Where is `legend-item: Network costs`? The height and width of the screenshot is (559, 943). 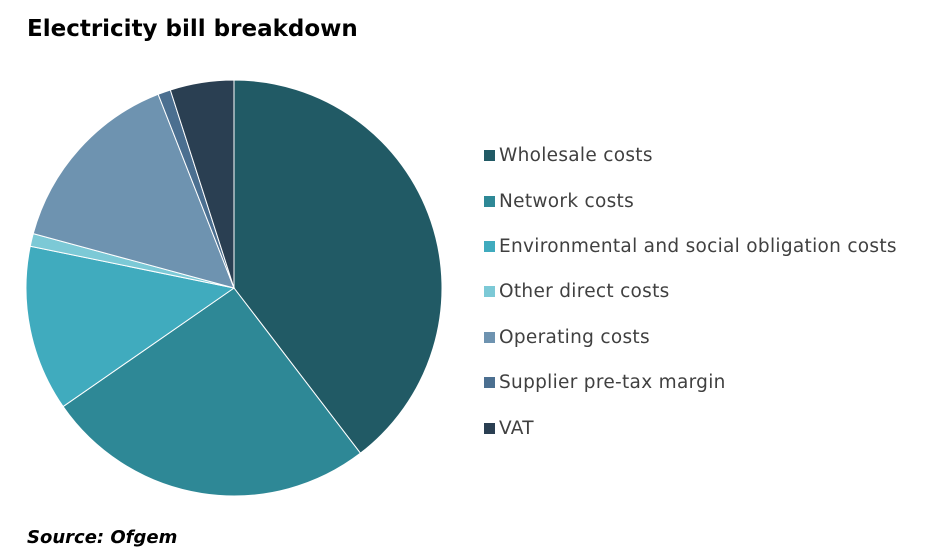
legend-item: Network costs is located at coordinates (709, 200).